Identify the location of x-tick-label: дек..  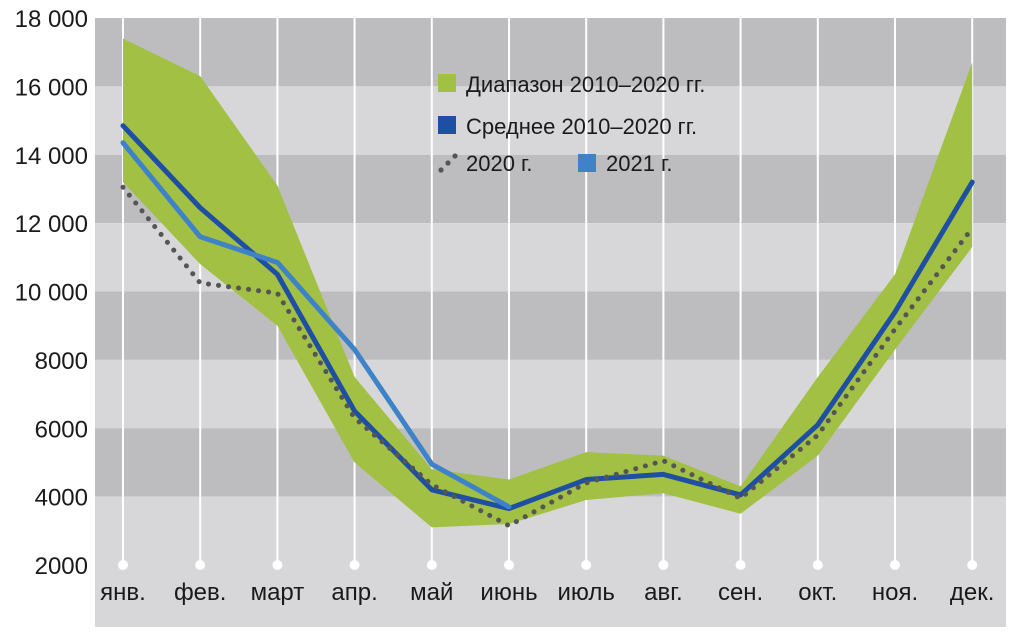
(972, 592).